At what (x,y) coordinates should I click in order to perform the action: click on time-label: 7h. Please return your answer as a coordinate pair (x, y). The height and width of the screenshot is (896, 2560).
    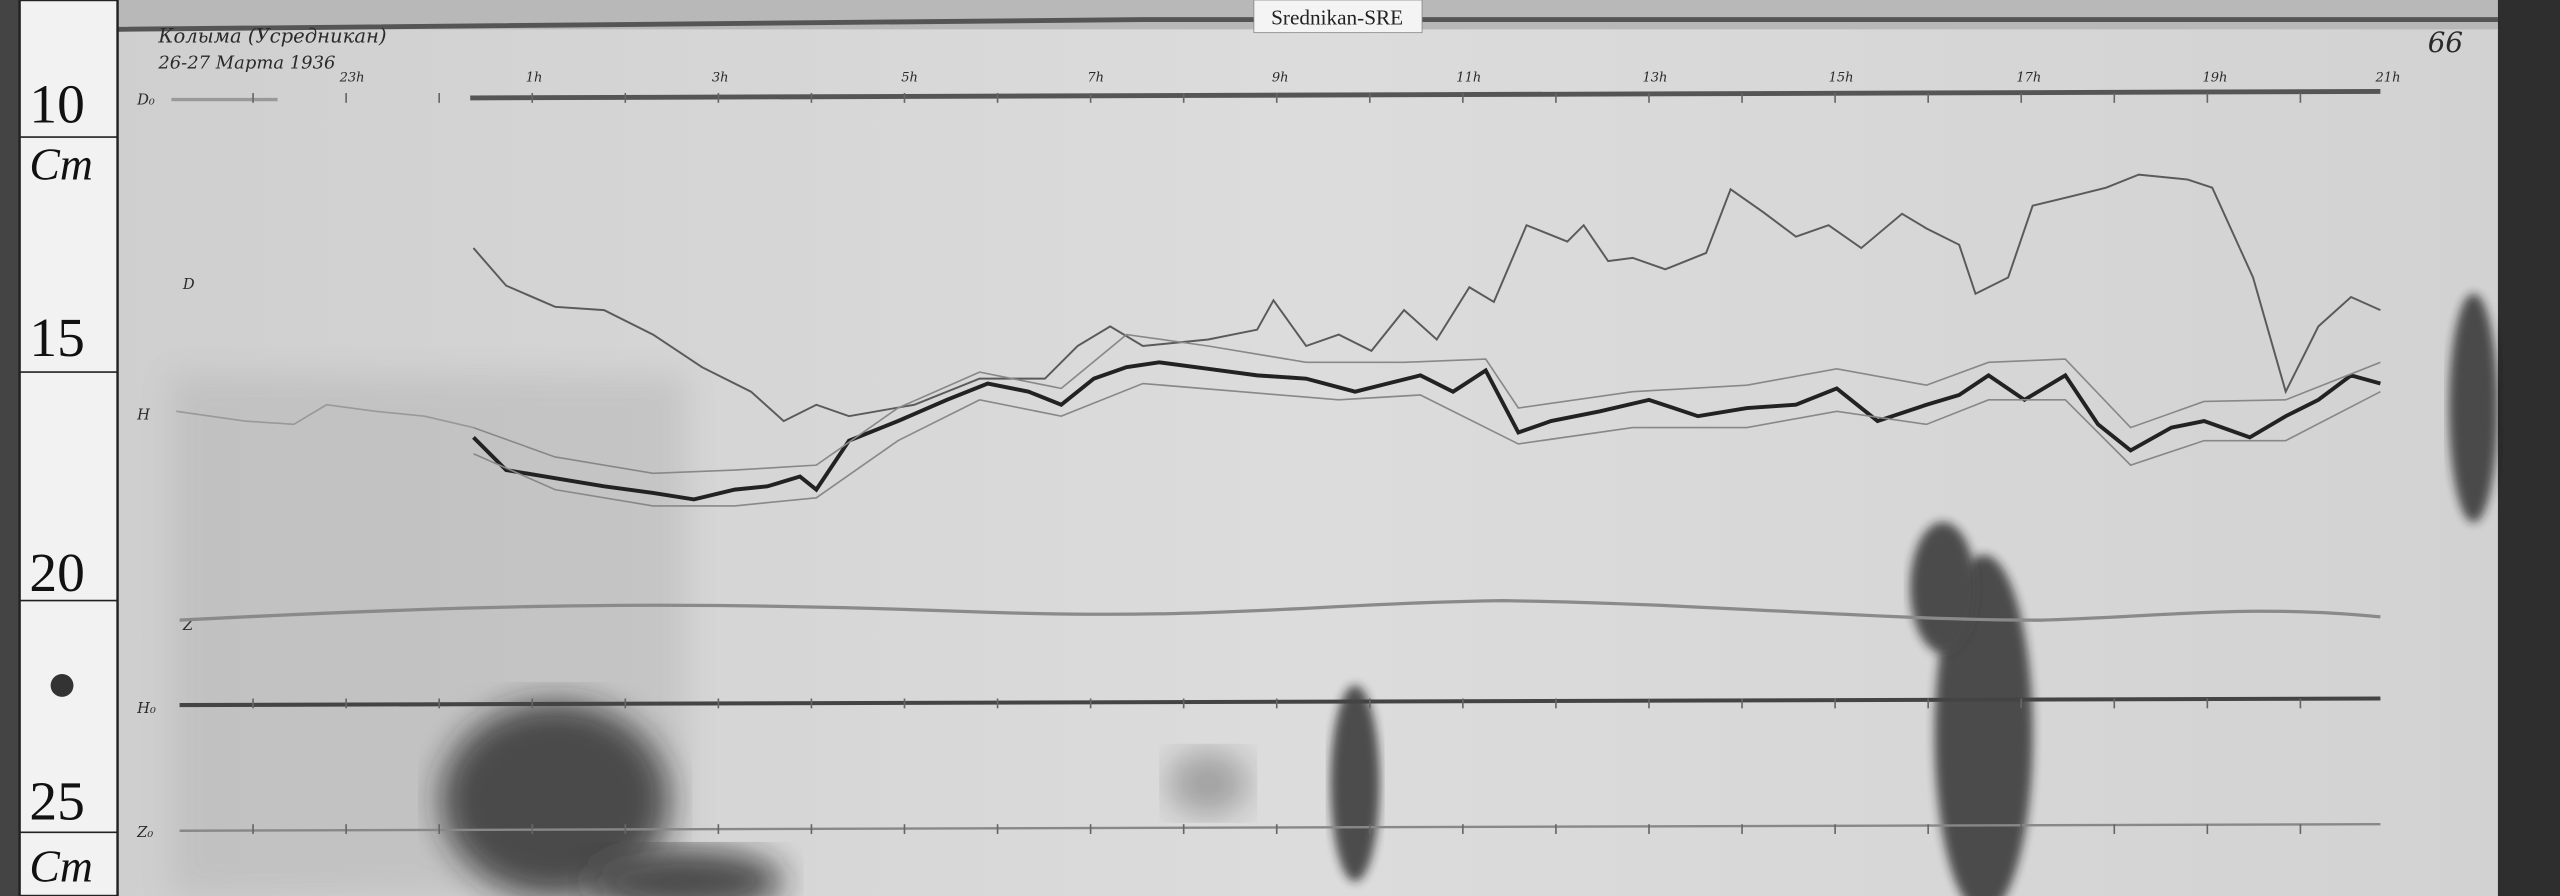
    Looking at the image, I should click on (1095, 78).